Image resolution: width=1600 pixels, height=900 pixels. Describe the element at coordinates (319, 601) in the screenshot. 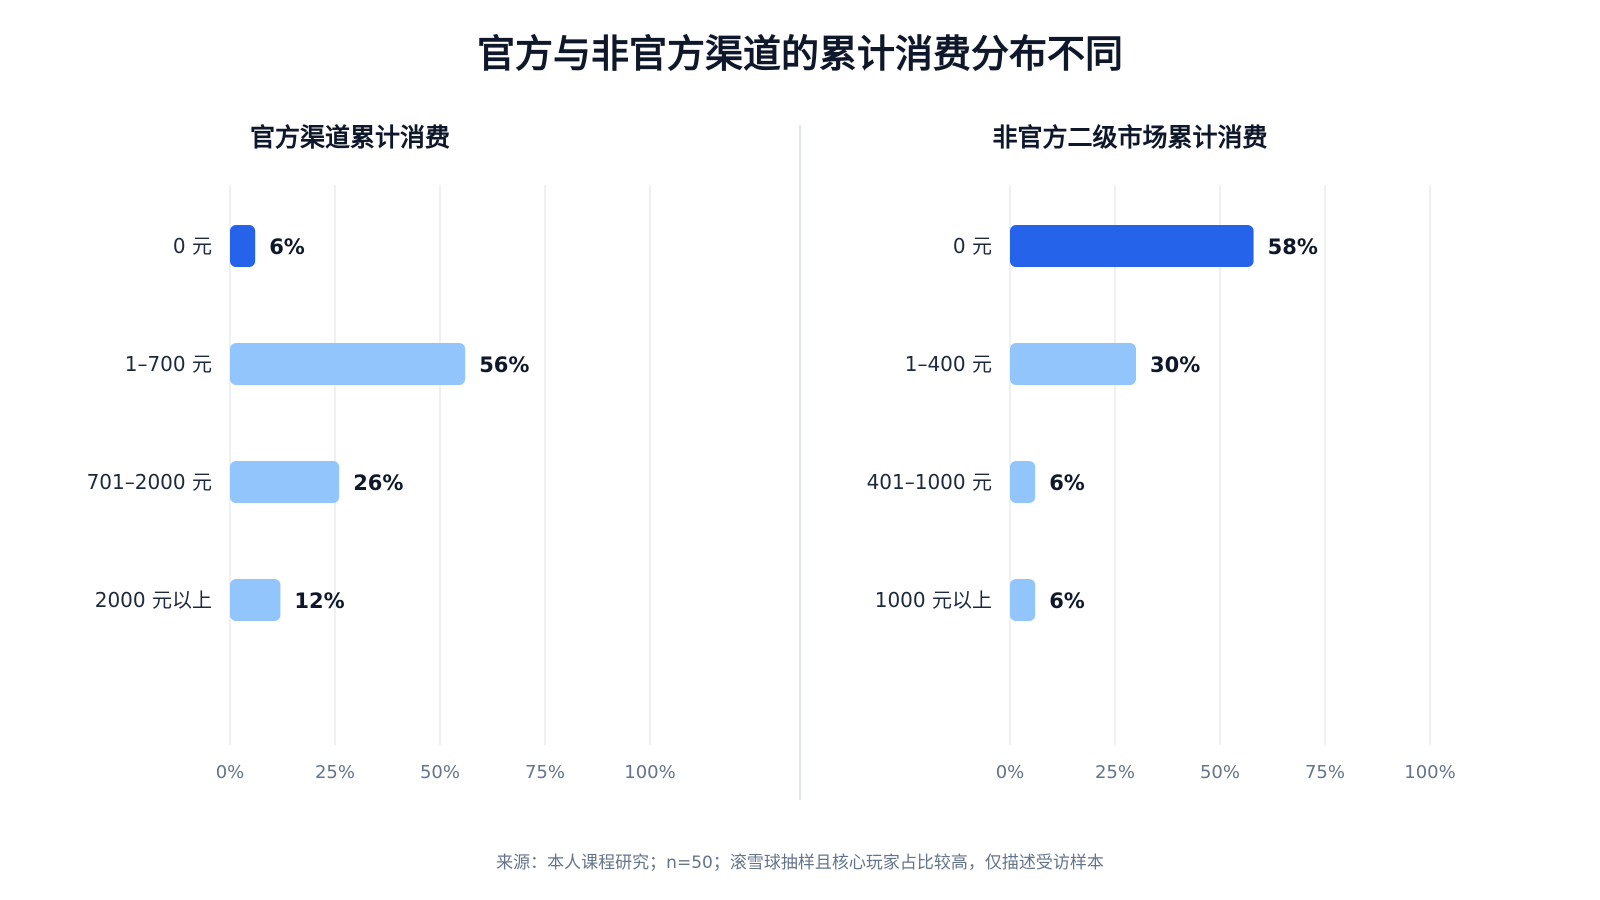

I see `data-label: 12%` at that location.